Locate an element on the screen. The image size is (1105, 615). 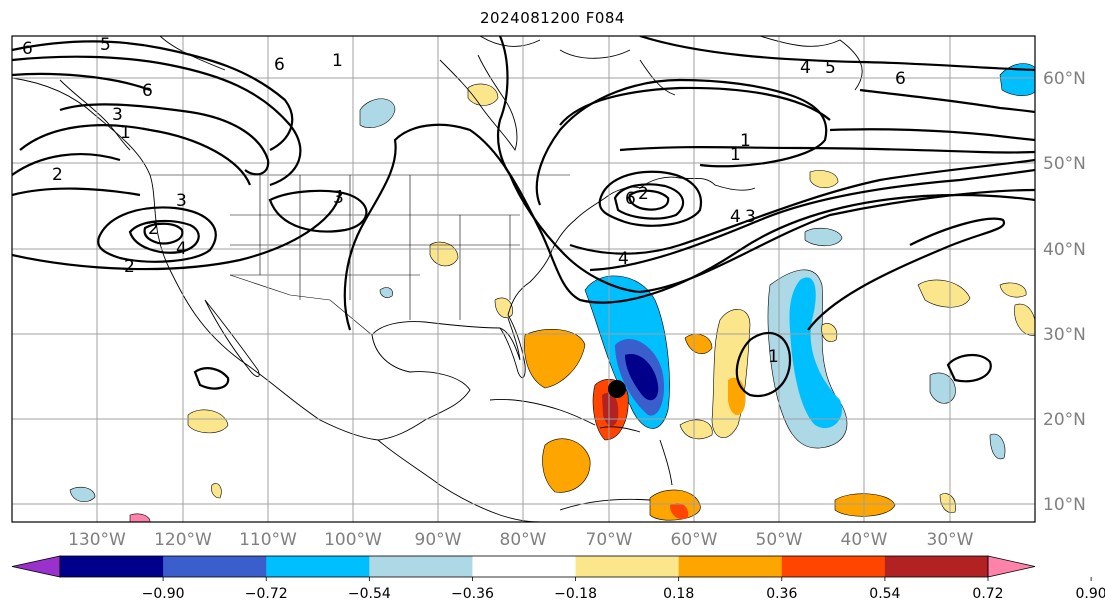
us-east-coast is located at coordinates (556, 256).